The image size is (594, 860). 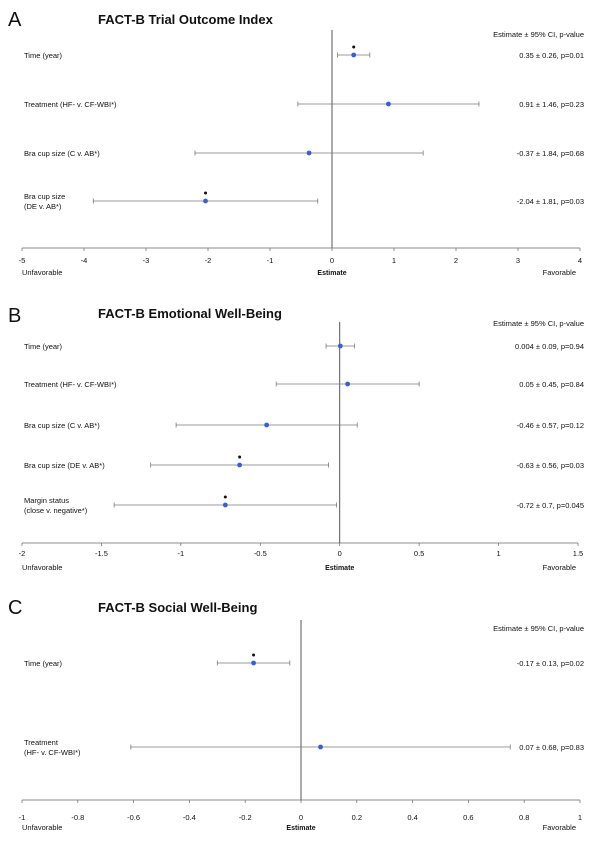 What do you see at coordinates (260, 553) in the screenshot?
I see `x-tick-label: -0.5` at bounding box center [260, 553].